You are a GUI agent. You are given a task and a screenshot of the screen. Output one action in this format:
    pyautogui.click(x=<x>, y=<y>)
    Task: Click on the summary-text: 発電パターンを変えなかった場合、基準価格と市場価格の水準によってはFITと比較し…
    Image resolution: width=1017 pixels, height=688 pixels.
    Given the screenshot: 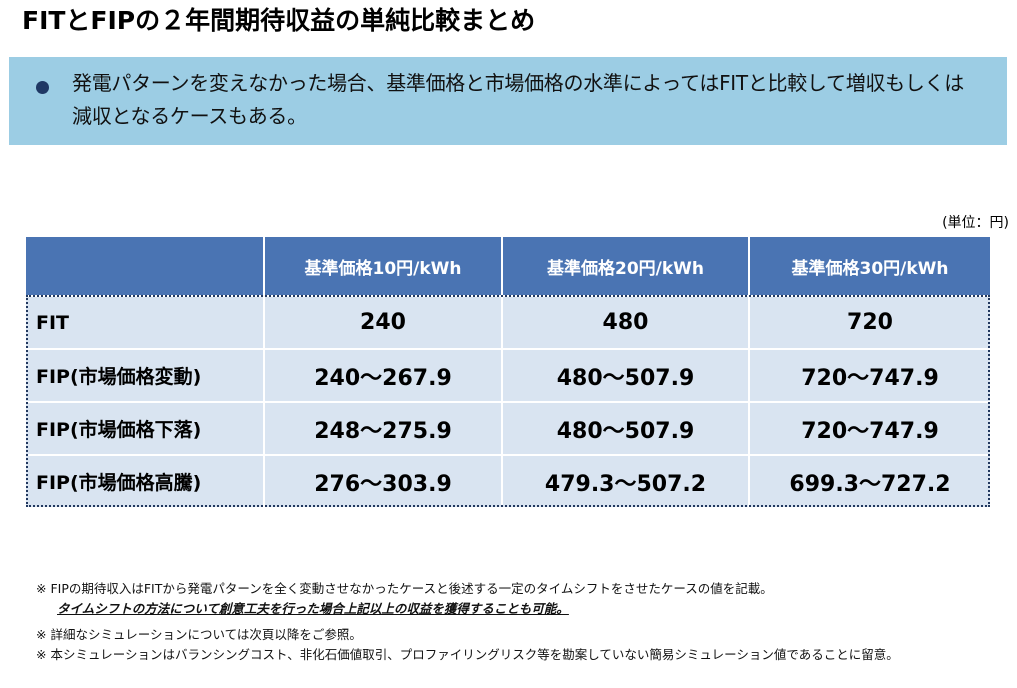 What is the action you would take?
    pyautogui.click(x=518, y=99)
    